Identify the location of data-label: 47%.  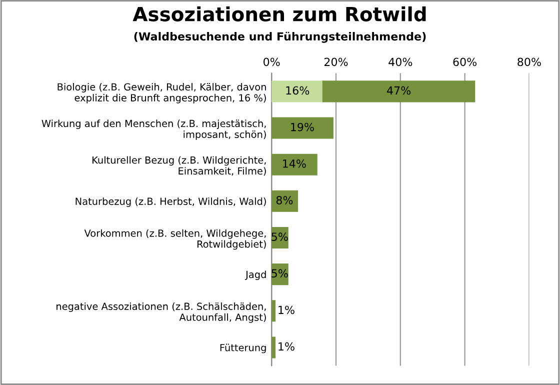
(398, 90).